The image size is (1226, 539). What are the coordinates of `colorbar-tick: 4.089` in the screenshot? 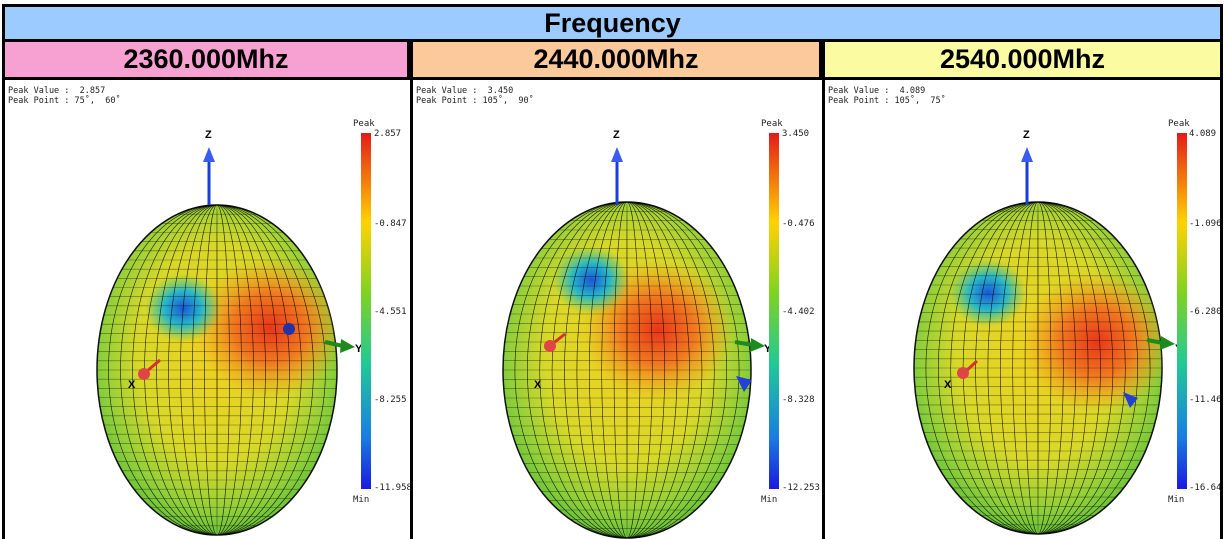 It's located at (1202, 134).